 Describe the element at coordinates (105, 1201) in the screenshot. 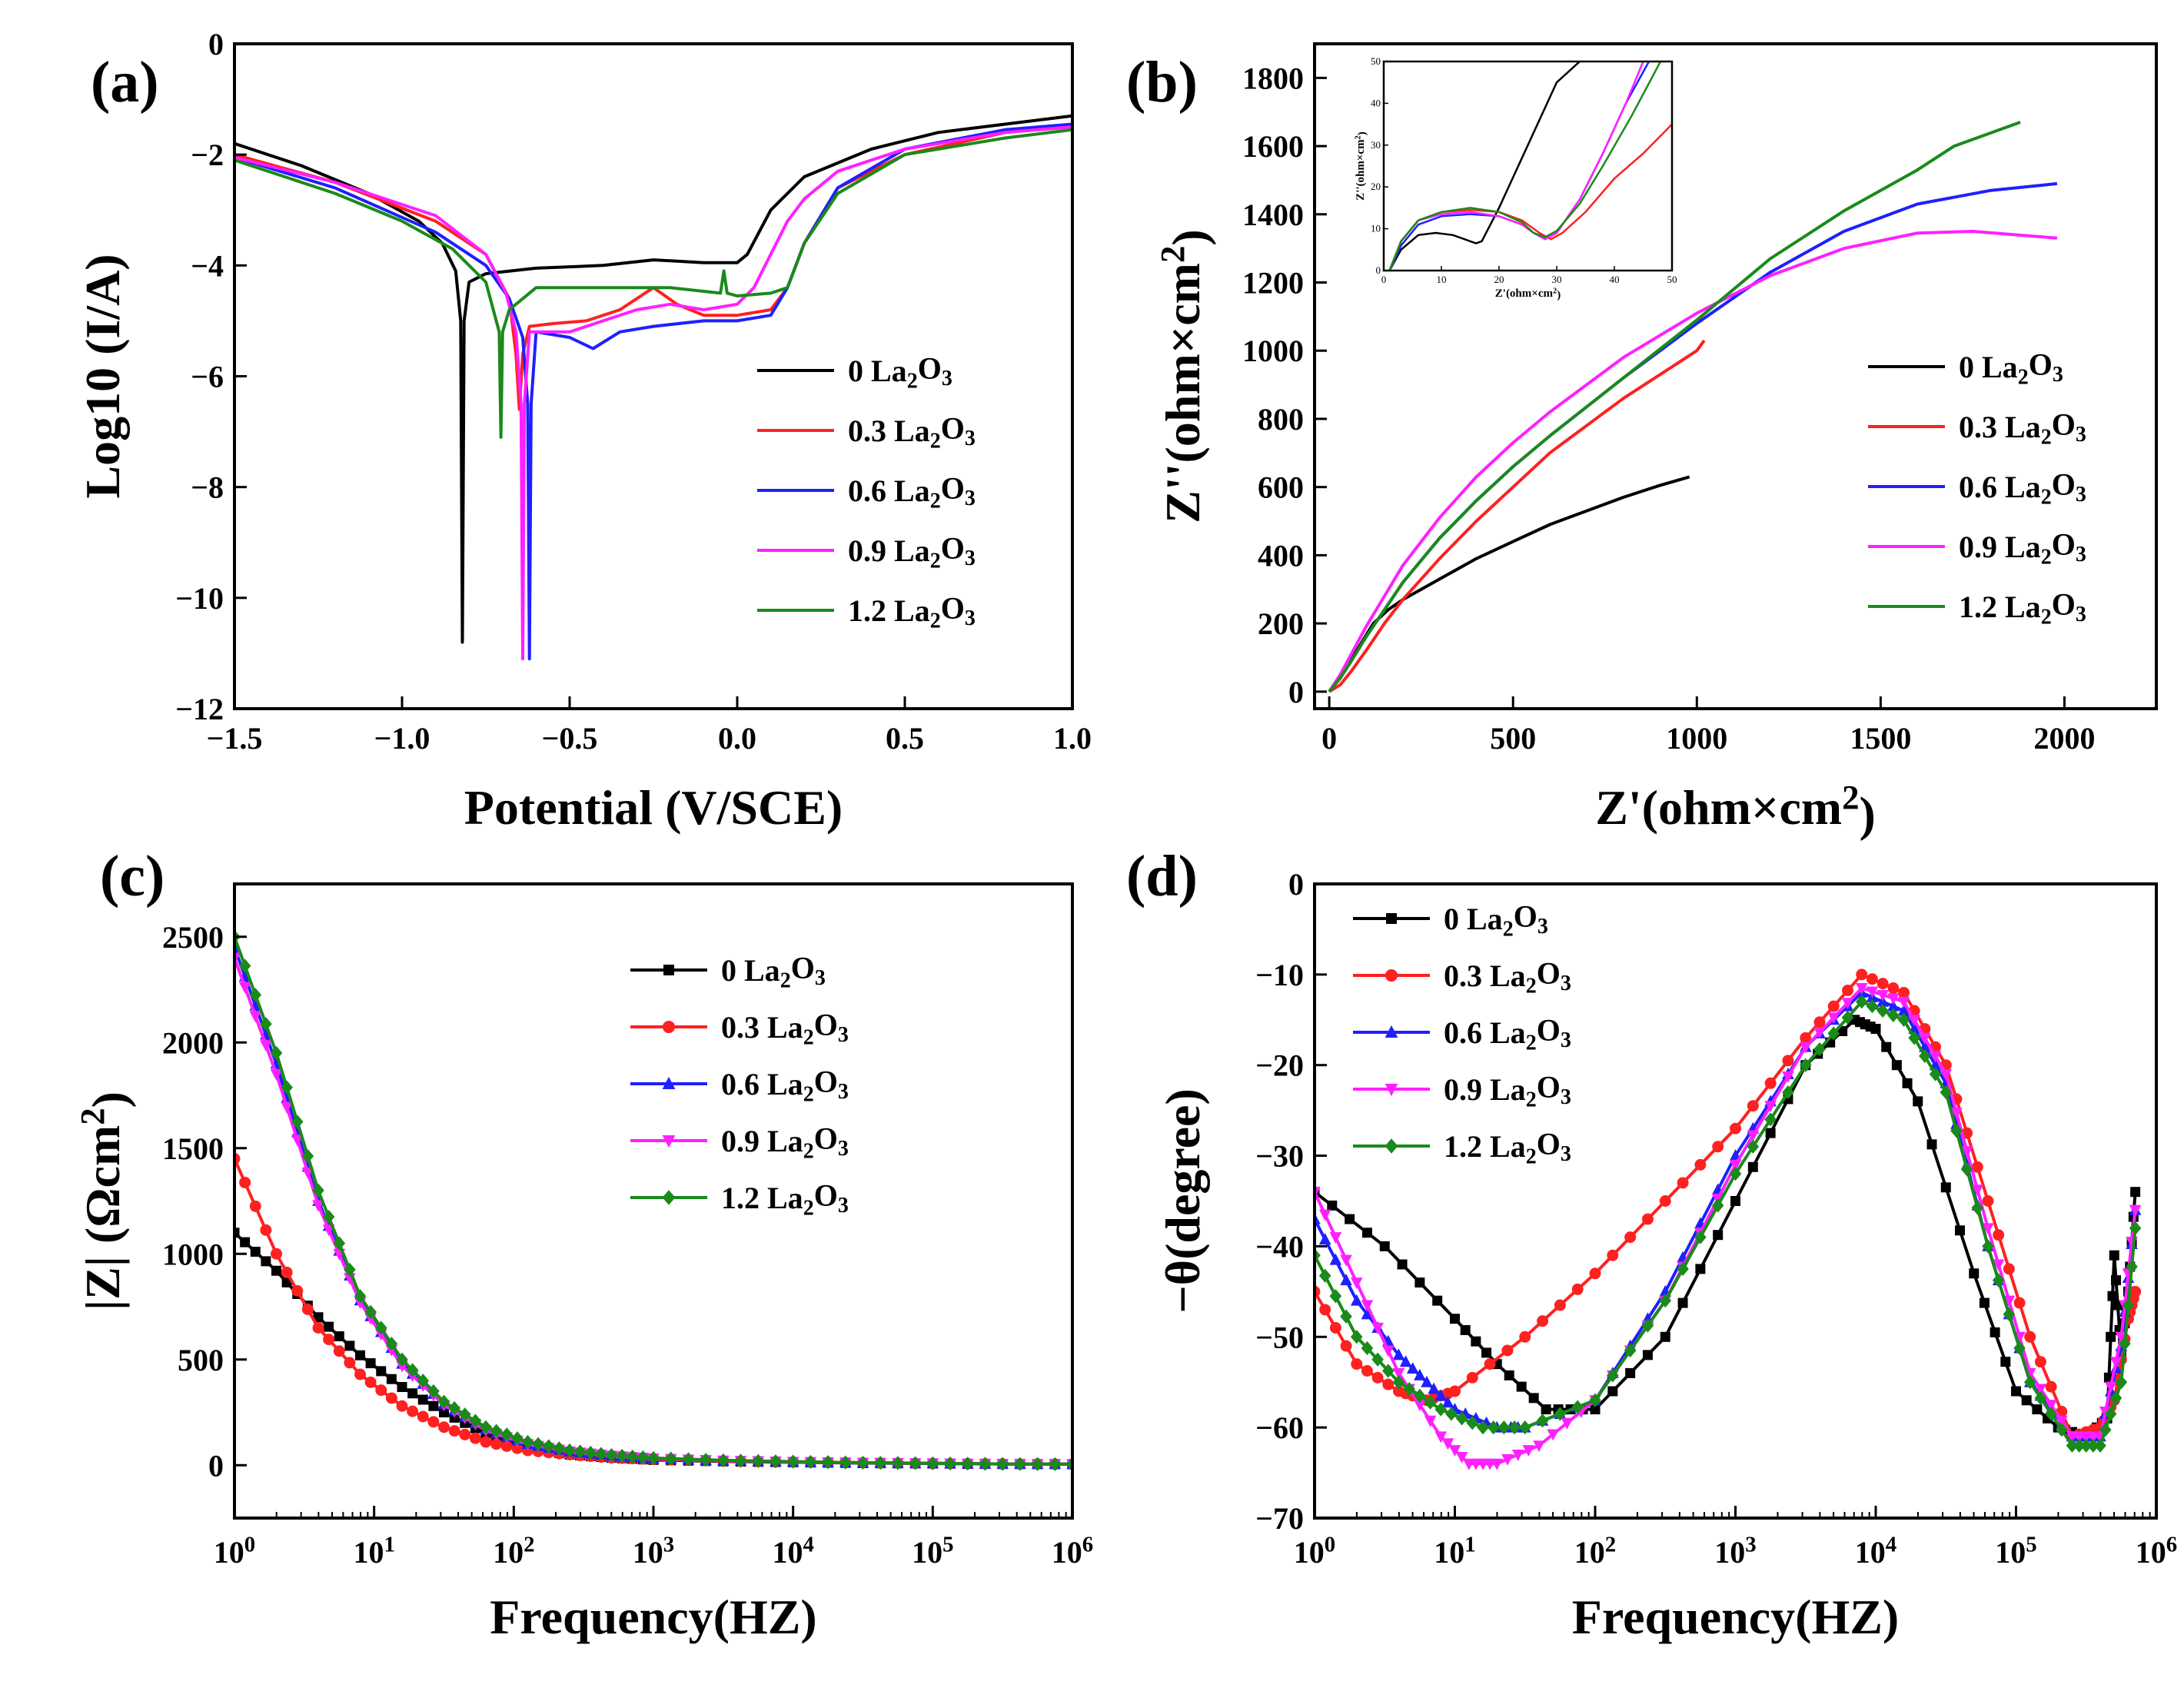

I see `y-axis-label: |Z| (Ωcm2)` at that location.